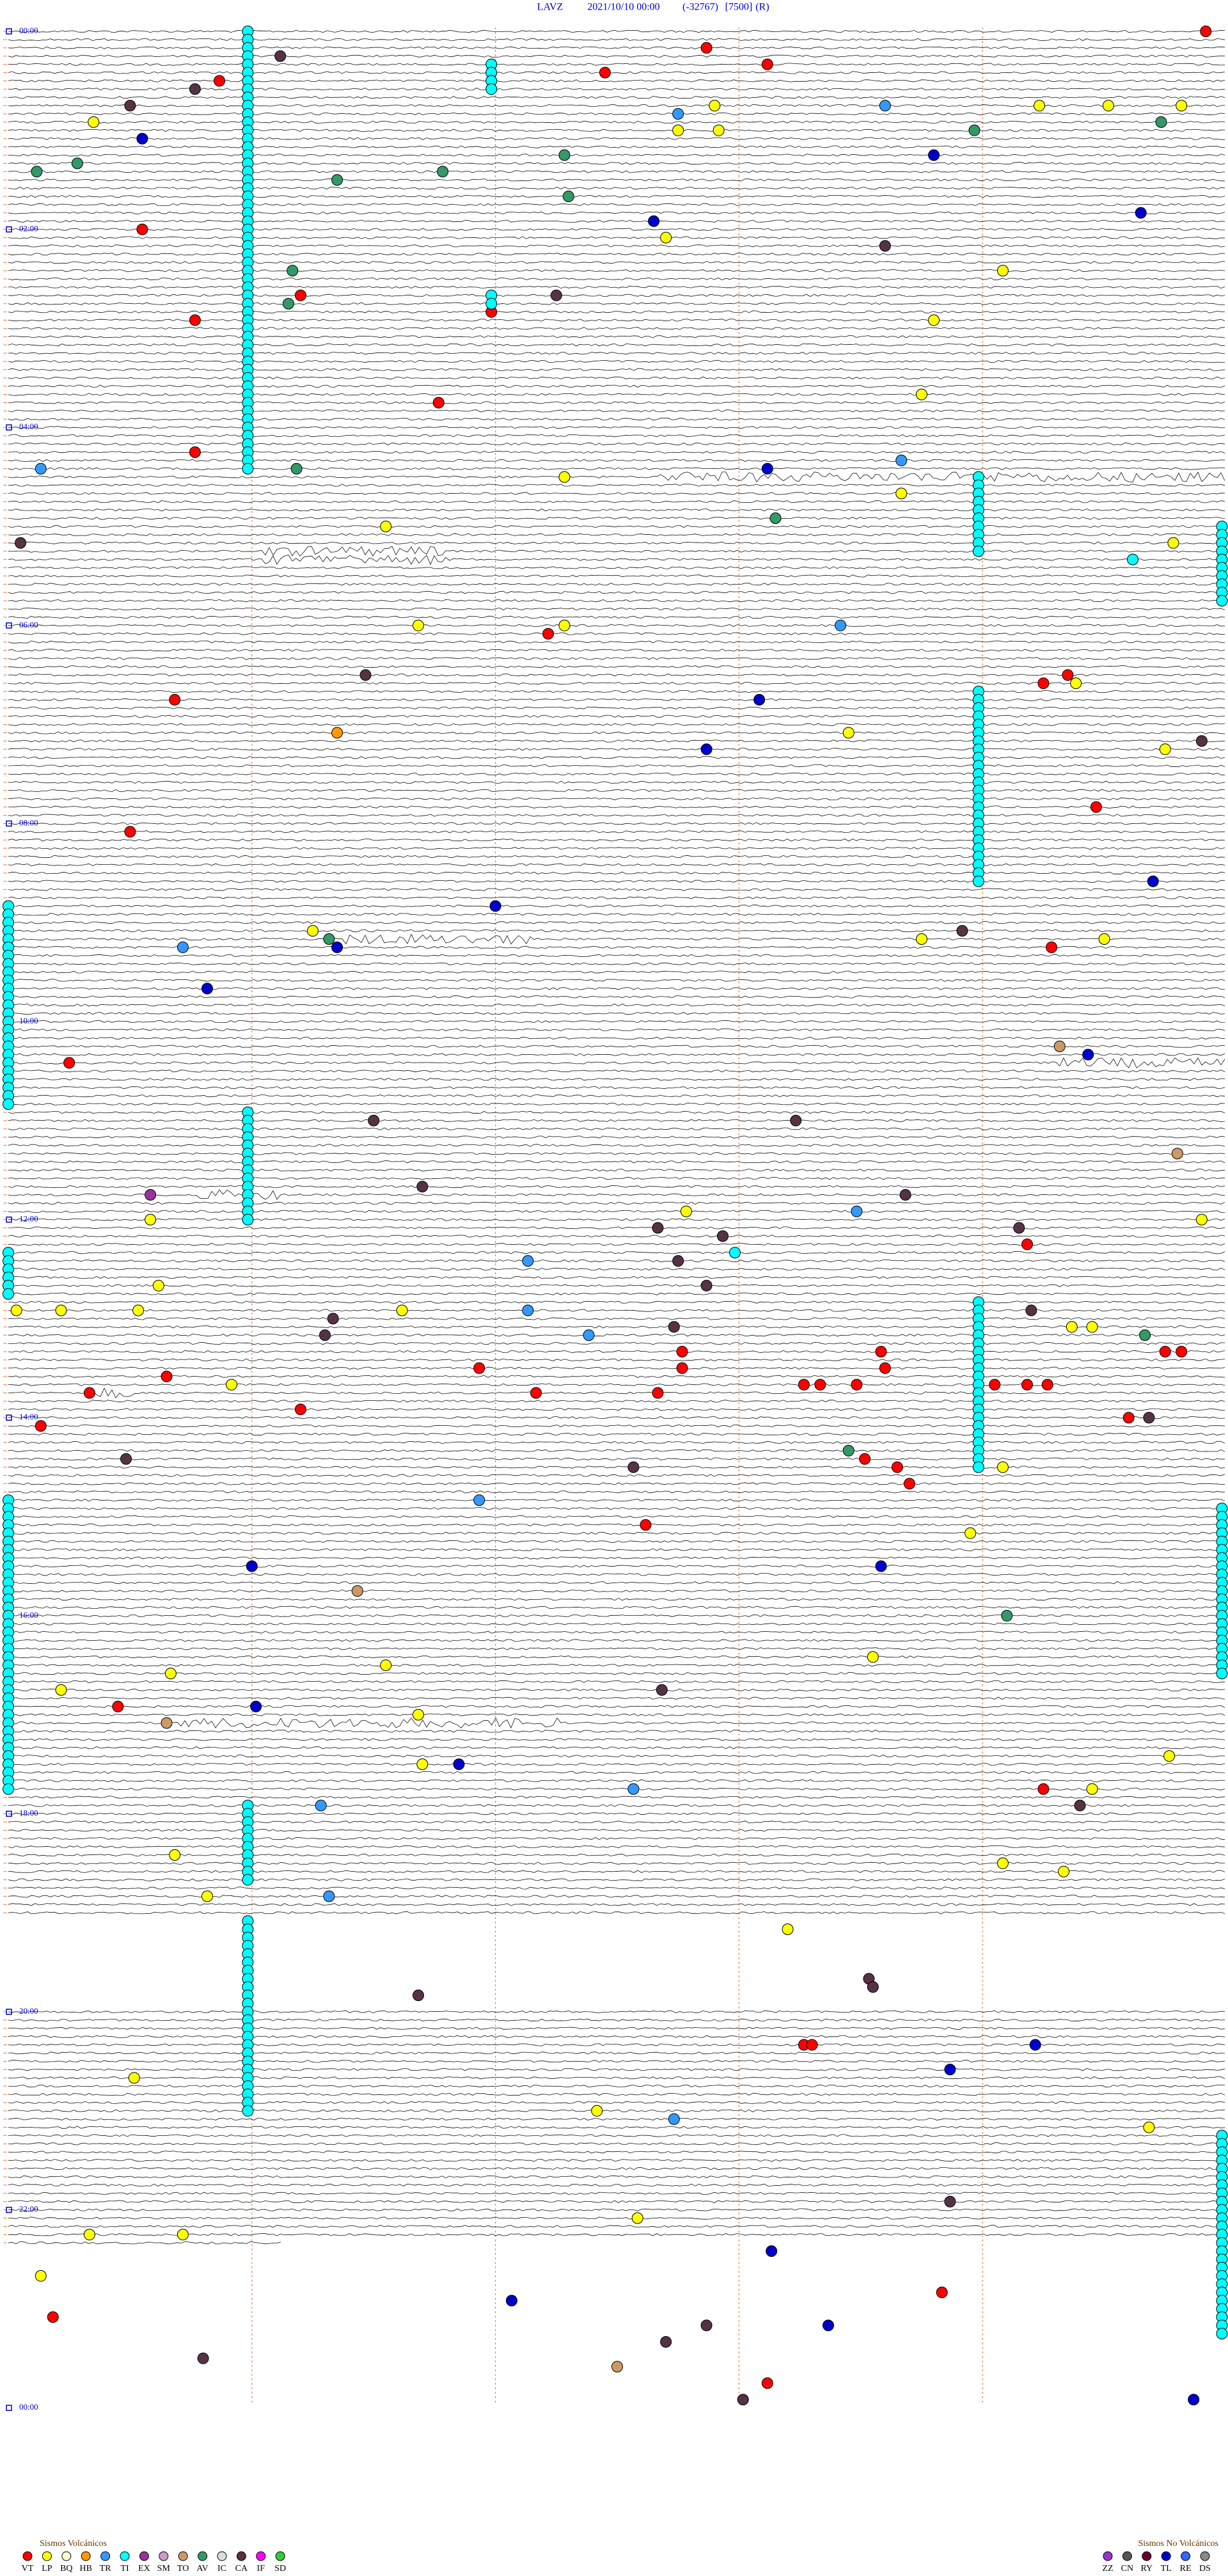 This screenshot has height=2576, width=1228. Describe the element at coordinates (202, 2568) in the screenshot. I see `legend-code: AV` at that location.